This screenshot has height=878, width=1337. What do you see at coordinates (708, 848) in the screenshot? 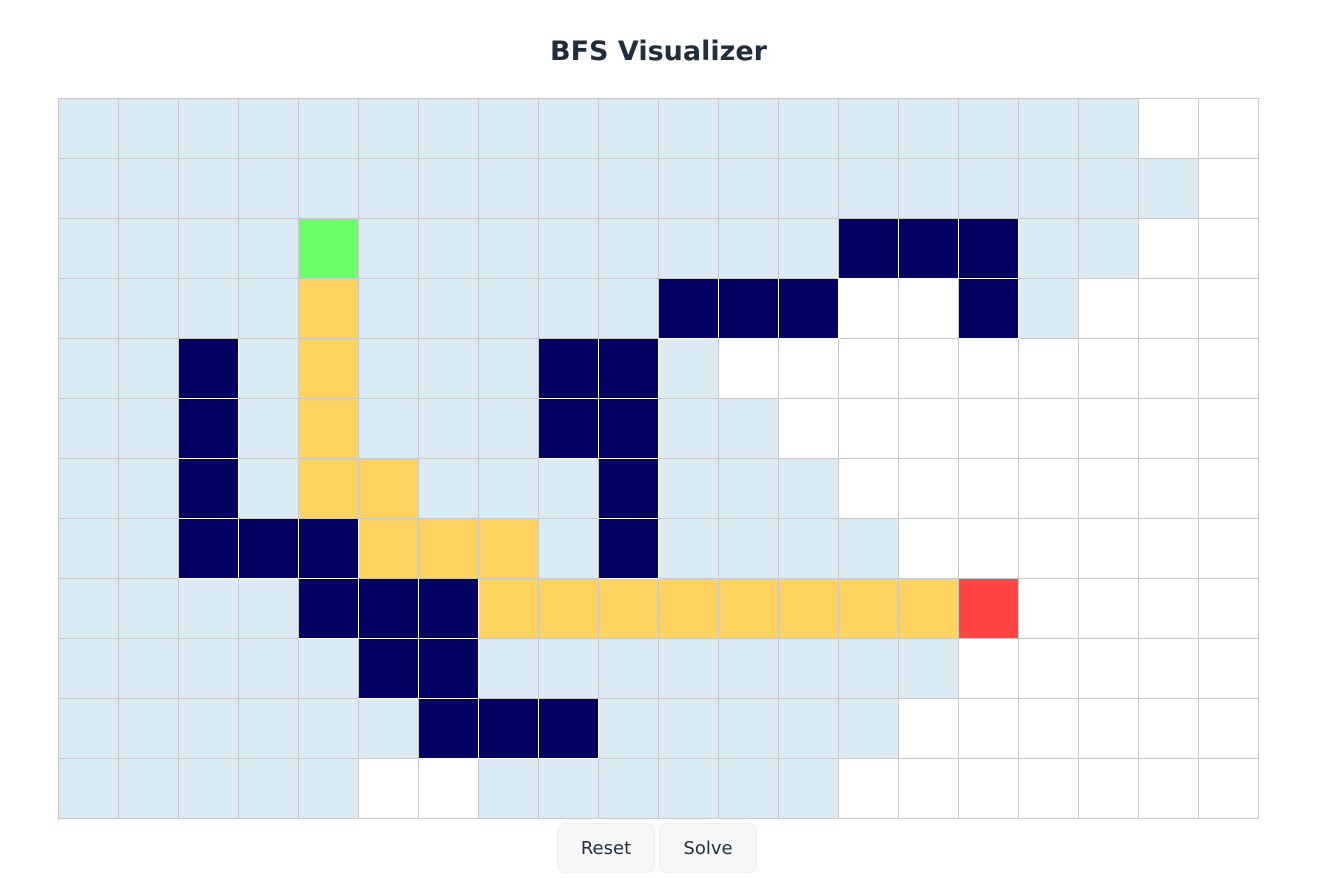
I see `solve-button: Solve` at bounding box center [708, 848].